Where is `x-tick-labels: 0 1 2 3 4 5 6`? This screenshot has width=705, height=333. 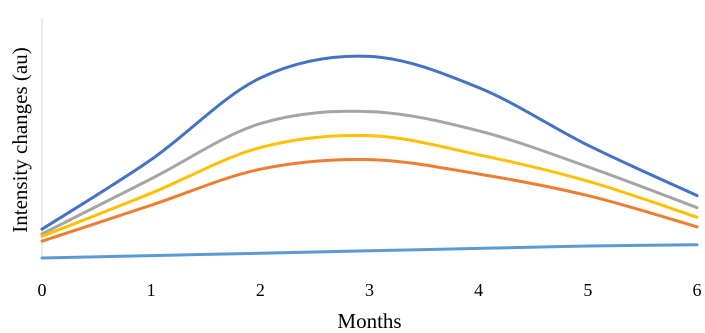 x-tick-labels: 0 1 2 3 4 5 6 is located at coordinates (370, 290).